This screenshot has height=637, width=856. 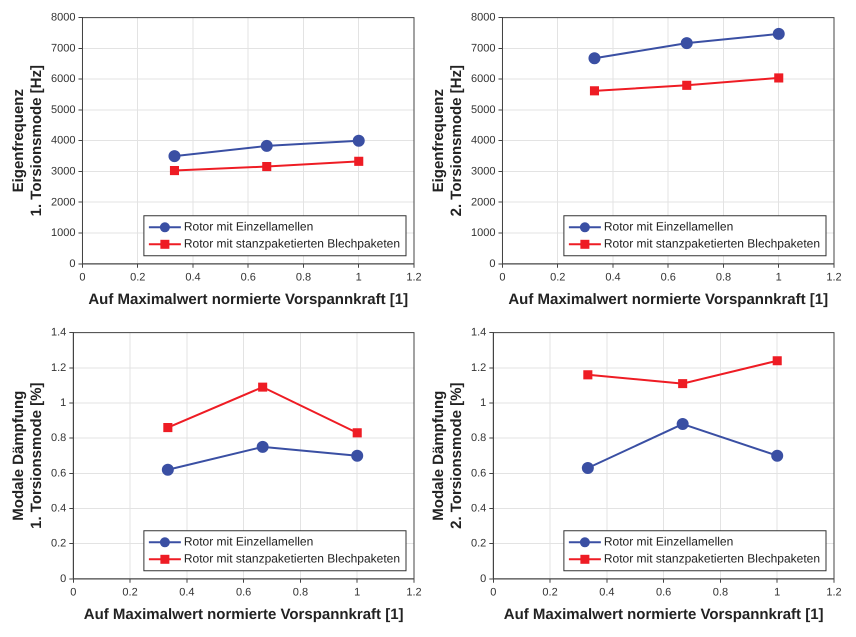 I want to click on y-axis-title: Eigenfrequenz 2. Torsionsmode [Hz], so click(x=448, y=140).